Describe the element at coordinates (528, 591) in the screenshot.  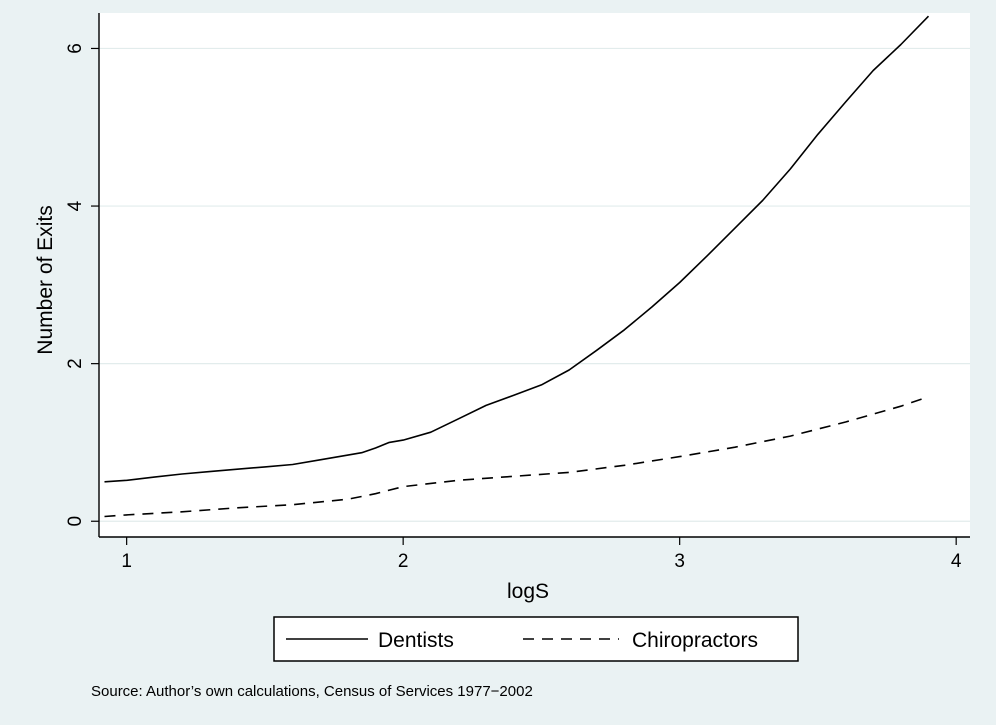
I see `x-axis-label: logS` at that location.